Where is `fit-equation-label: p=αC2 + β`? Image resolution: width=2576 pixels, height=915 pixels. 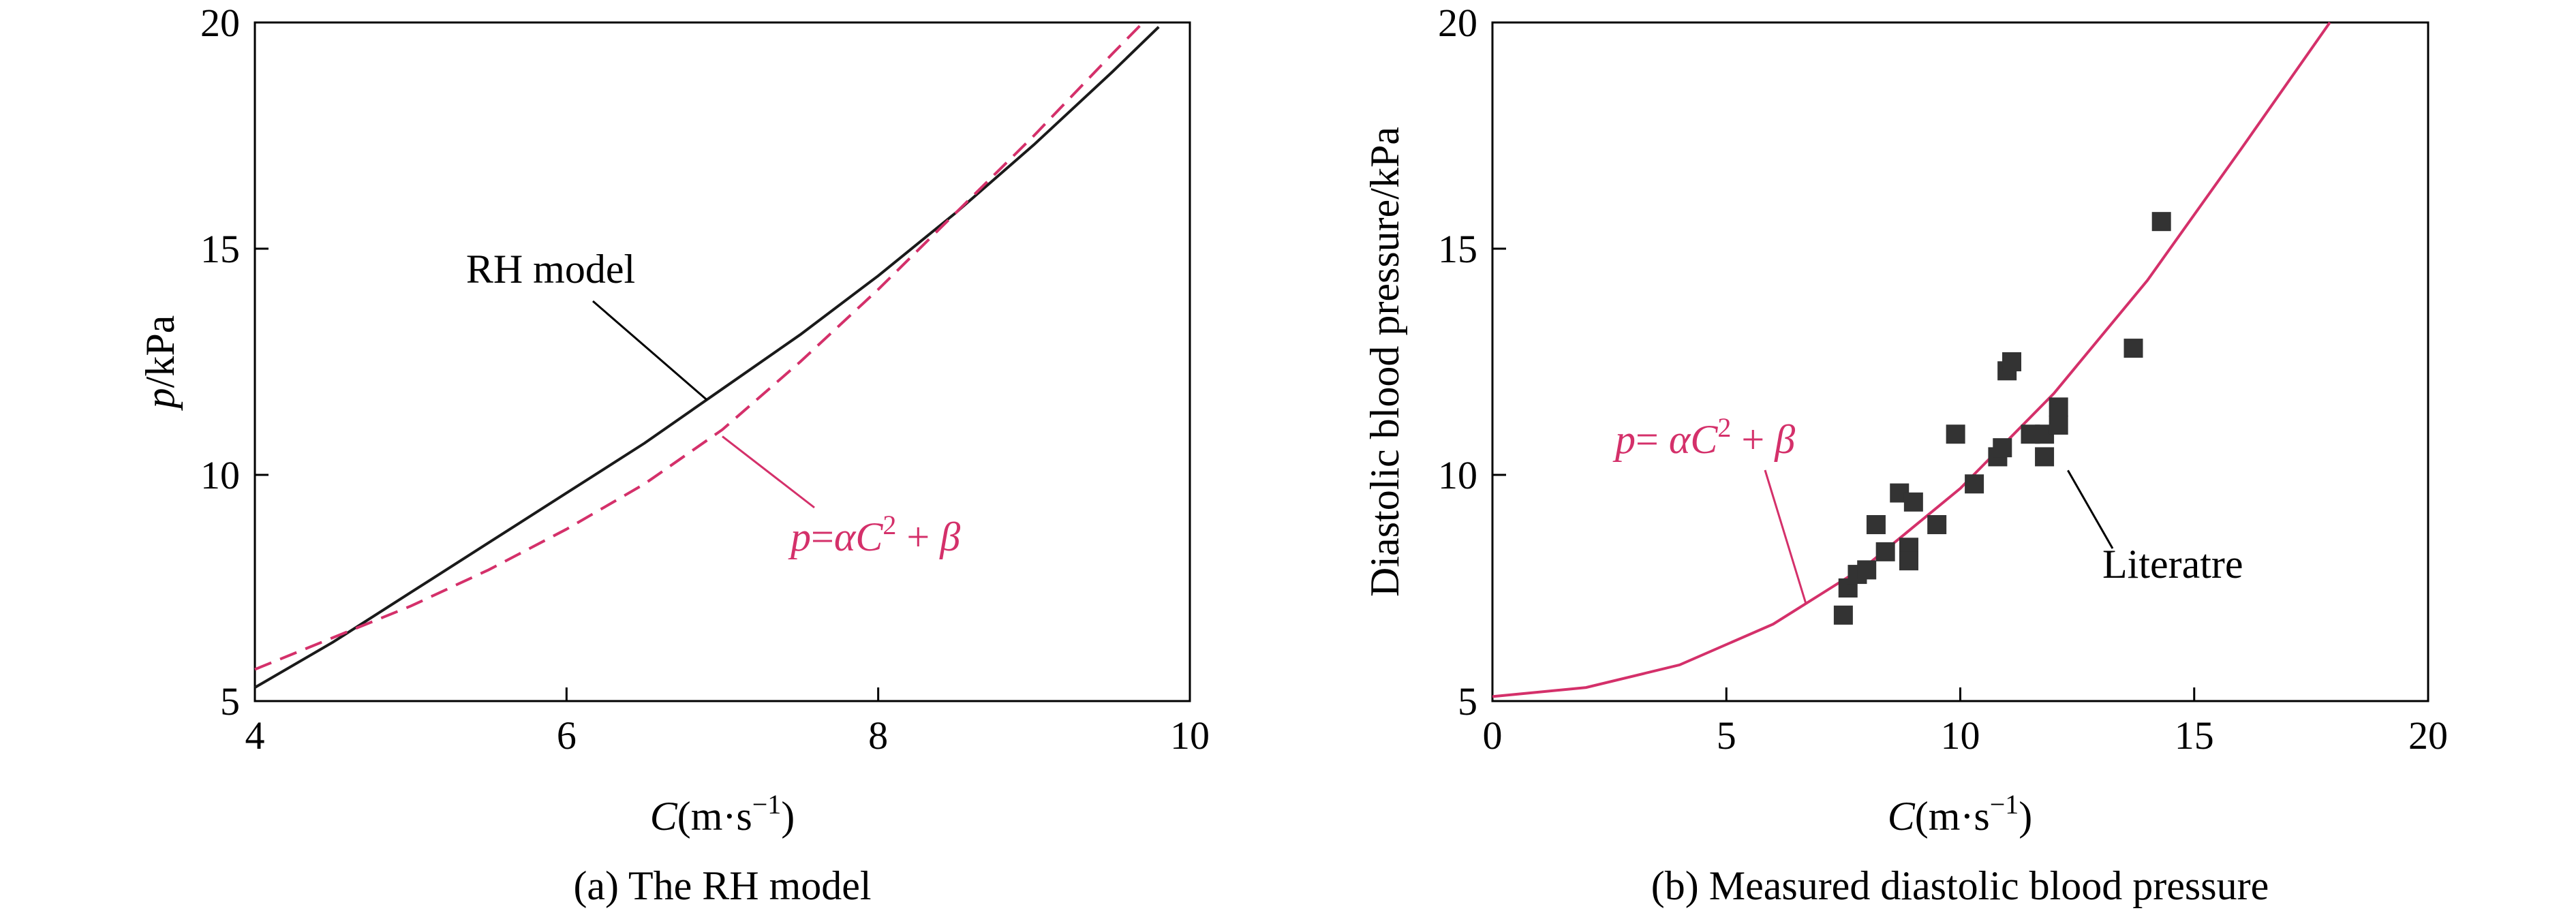
fit-equation-label: p=αC2 + β is located at coordinates (874, 535).